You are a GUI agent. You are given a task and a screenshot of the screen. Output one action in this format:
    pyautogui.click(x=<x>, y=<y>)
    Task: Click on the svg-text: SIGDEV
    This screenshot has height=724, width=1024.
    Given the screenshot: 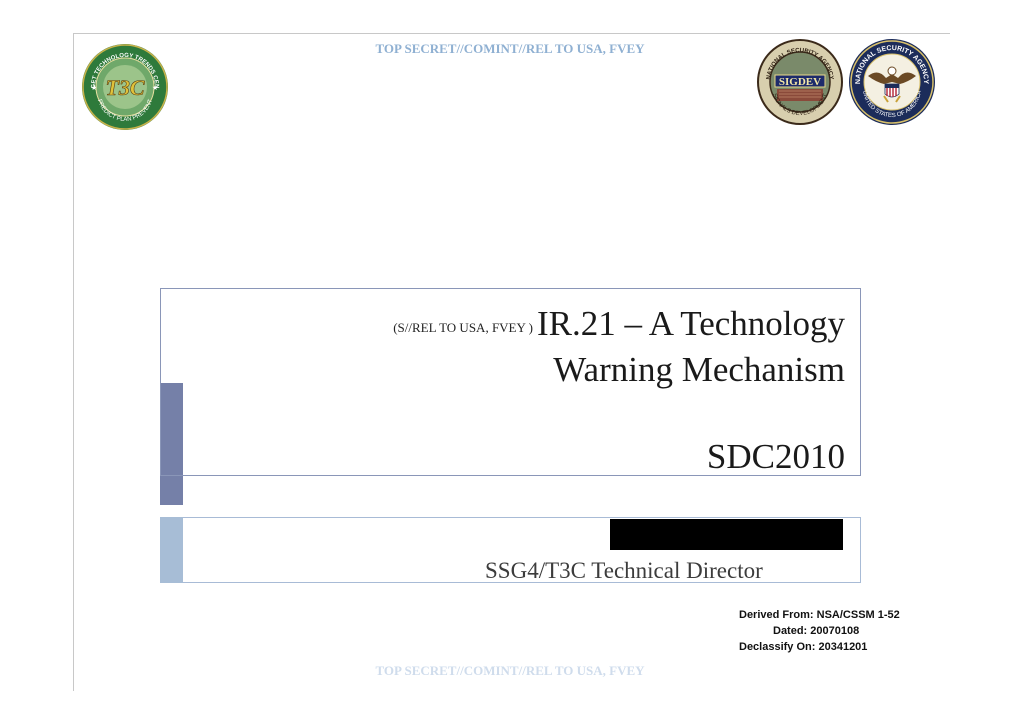 What is the action you would take?
    pyautogui.click(x=800, y=82)
    